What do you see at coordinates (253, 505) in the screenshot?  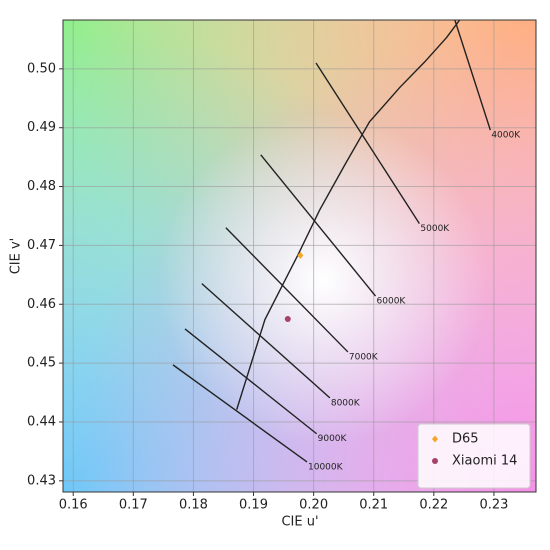 I see `x-tick-label: 0.19` at bounding box center [253, 505].